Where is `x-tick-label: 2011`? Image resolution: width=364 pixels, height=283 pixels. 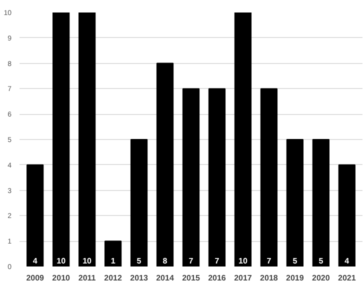 x-tick-label: 2011 is located at coordinates (87, 278).